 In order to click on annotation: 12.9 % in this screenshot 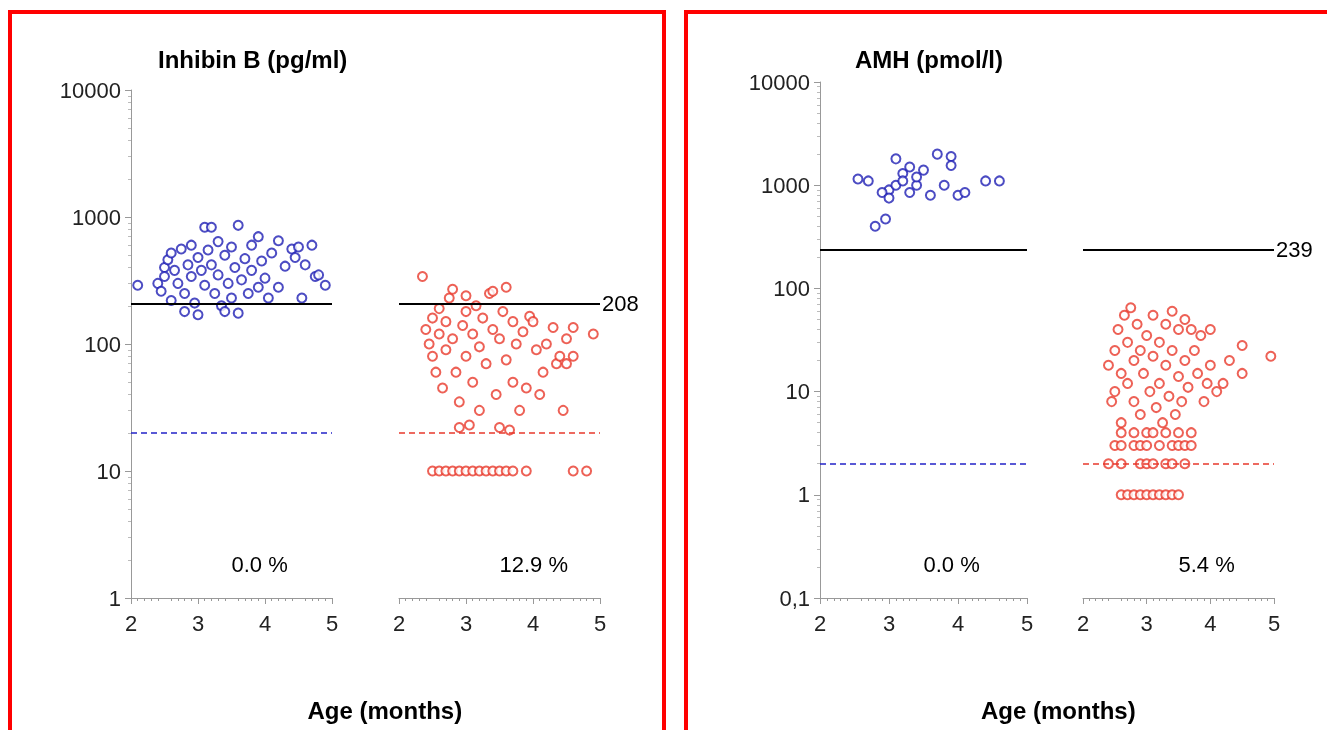, I will do `click(533, 564)`.